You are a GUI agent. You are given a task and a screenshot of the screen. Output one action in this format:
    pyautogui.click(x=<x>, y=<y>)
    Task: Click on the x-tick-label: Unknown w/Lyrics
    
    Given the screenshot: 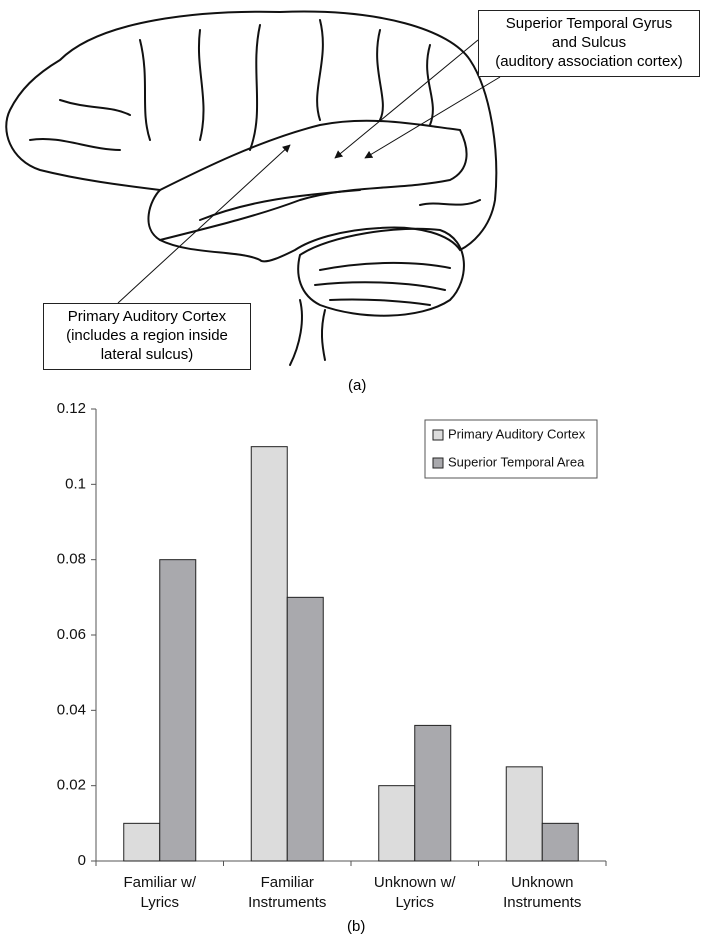 What is the action you would take?
    pyautogui.click(x=415, y=892)
    